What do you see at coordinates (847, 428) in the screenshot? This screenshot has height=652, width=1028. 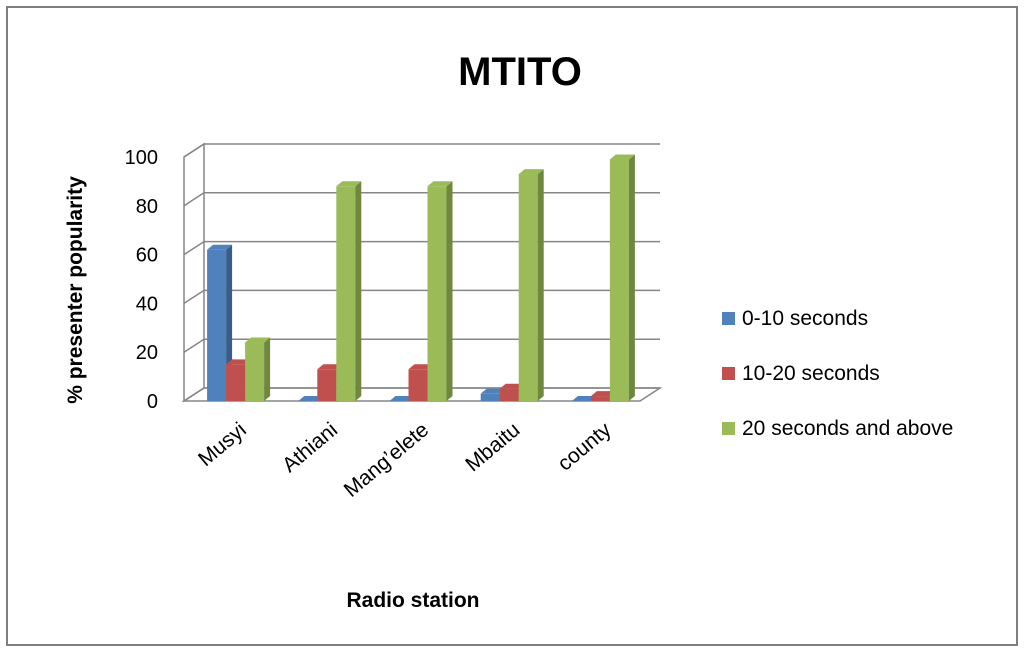 I see `legend-label: 20 seconds and above` at bounding box center [847, 428].